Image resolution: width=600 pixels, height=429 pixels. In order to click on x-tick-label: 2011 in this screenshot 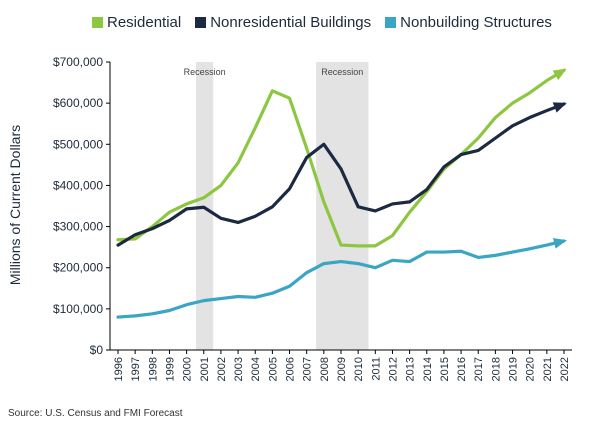, I will do `click(376, 369)`.